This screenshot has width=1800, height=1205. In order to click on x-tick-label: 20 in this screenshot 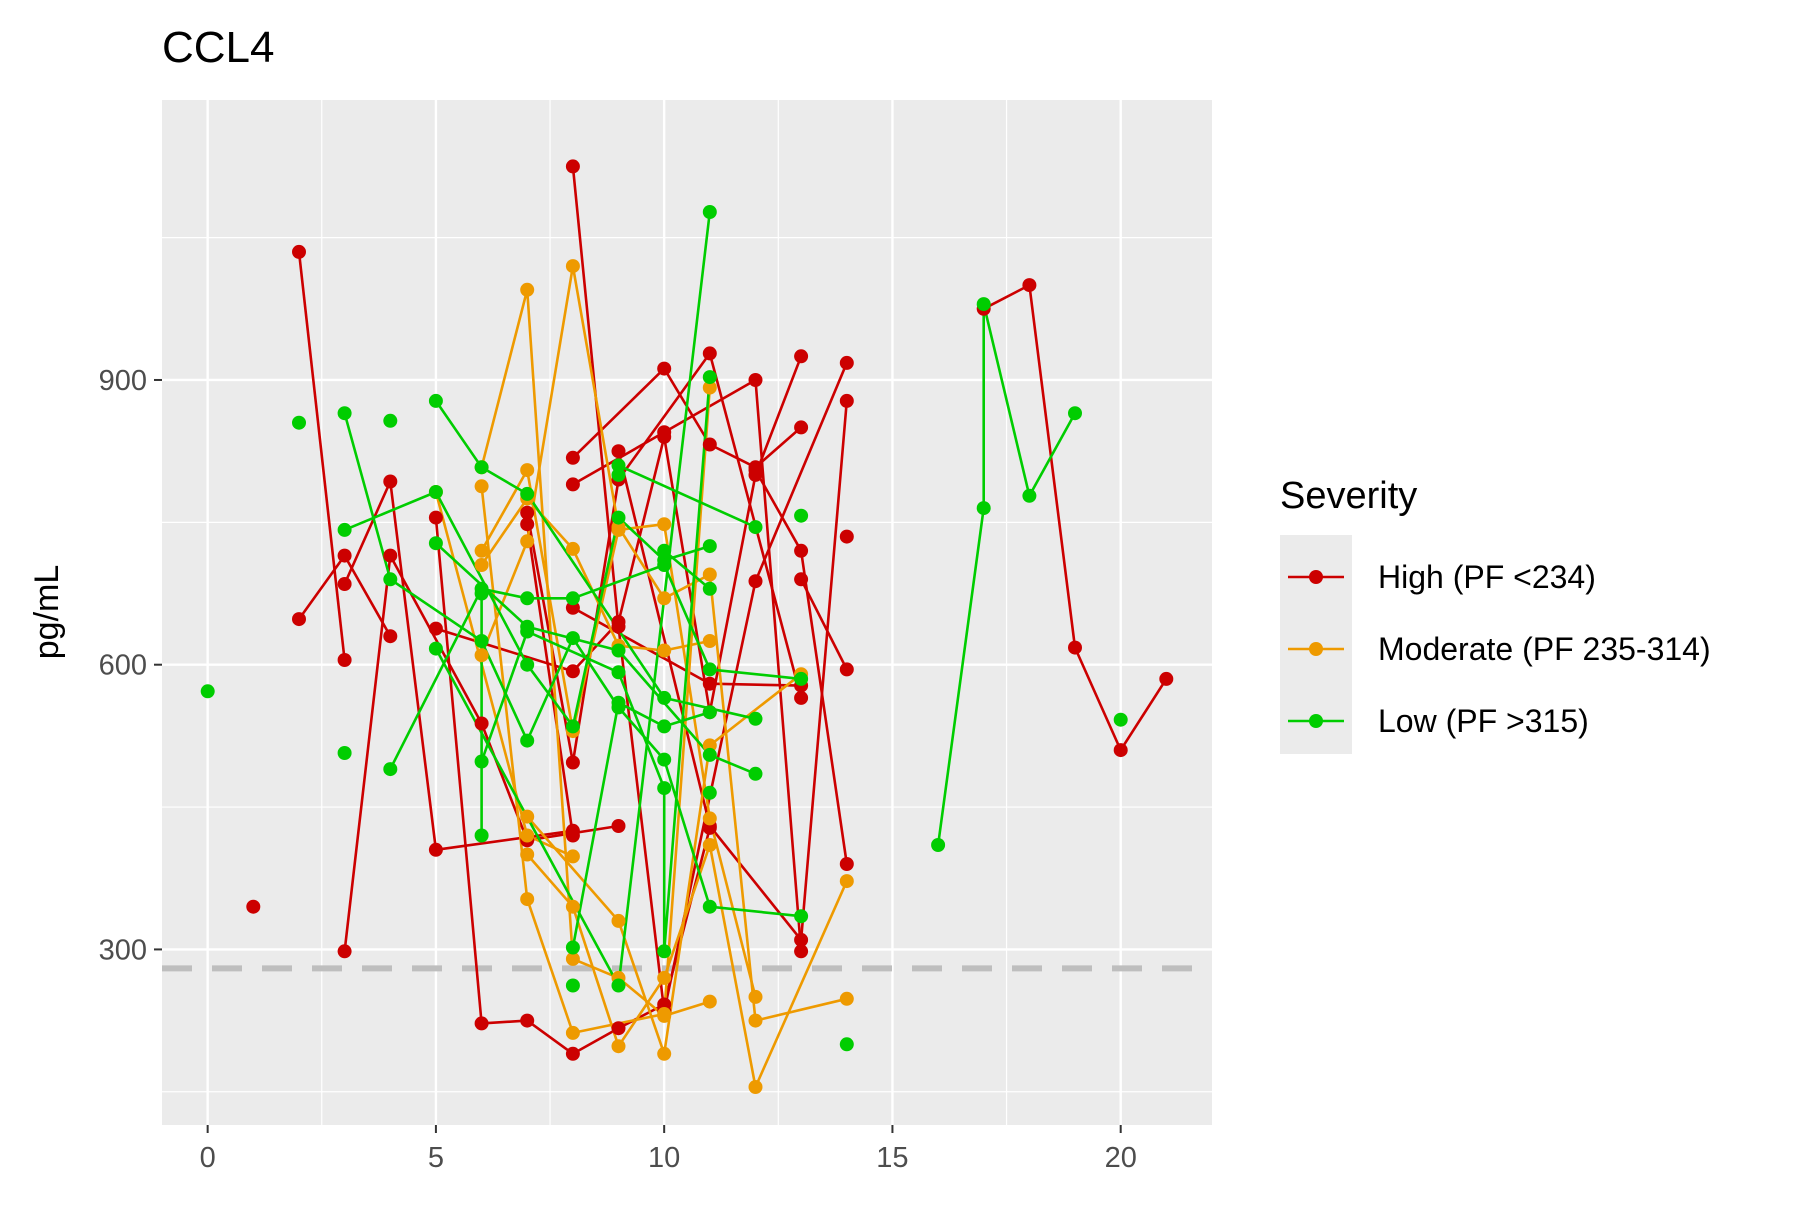, I will do `click(1121, 1158)`.